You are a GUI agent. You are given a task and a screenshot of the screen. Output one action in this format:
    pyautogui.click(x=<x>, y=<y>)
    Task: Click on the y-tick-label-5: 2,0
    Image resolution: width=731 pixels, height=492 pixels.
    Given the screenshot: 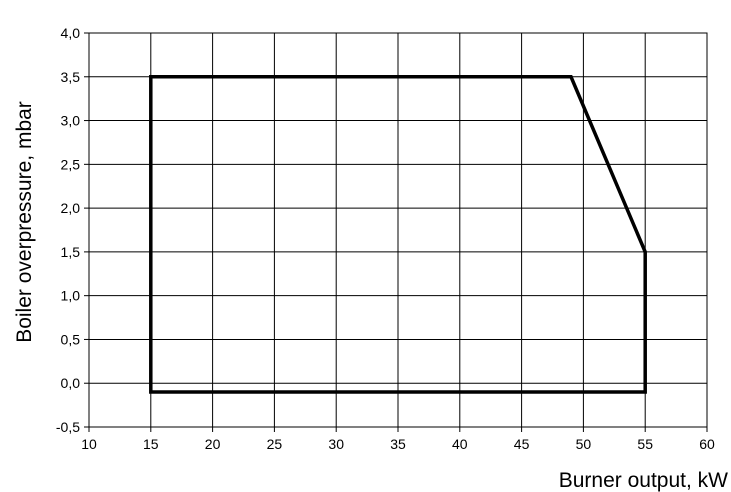 What is the action you would take?
    pyautogui.click(x=71, y=208)
    